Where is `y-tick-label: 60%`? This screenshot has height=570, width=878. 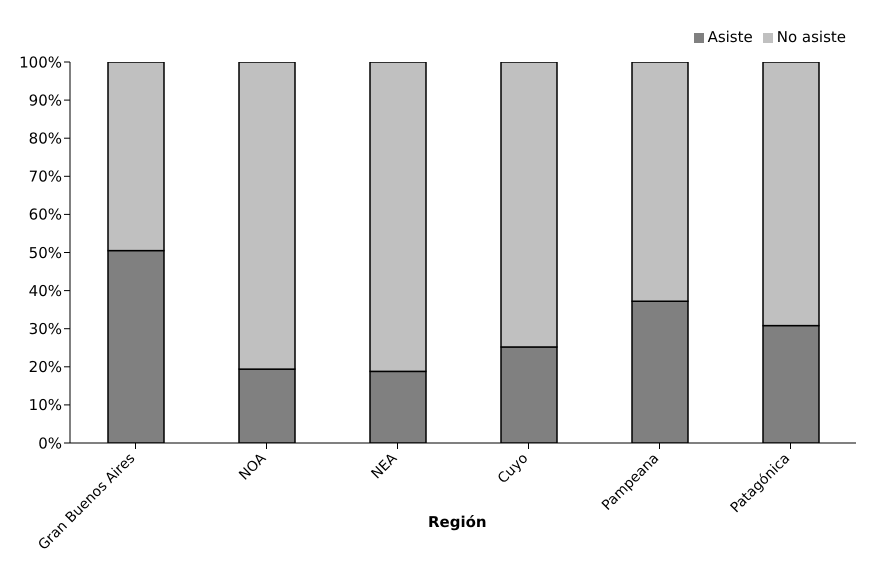
y-tick-label: 60% is located at coordinates (45, 215).